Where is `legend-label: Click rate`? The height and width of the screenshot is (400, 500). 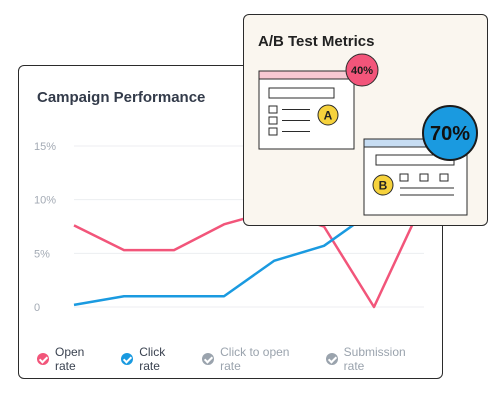 legend-label: Click rate is located at coordinates (152, 359).